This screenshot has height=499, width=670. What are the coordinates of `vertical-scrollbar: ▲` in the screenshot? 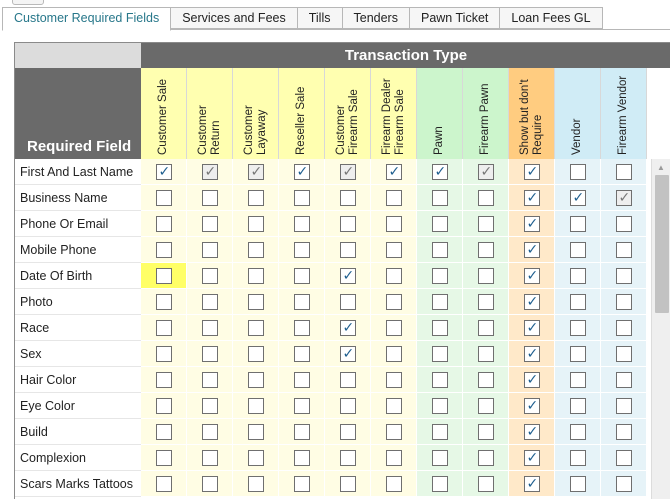 It's located at (660, 329).